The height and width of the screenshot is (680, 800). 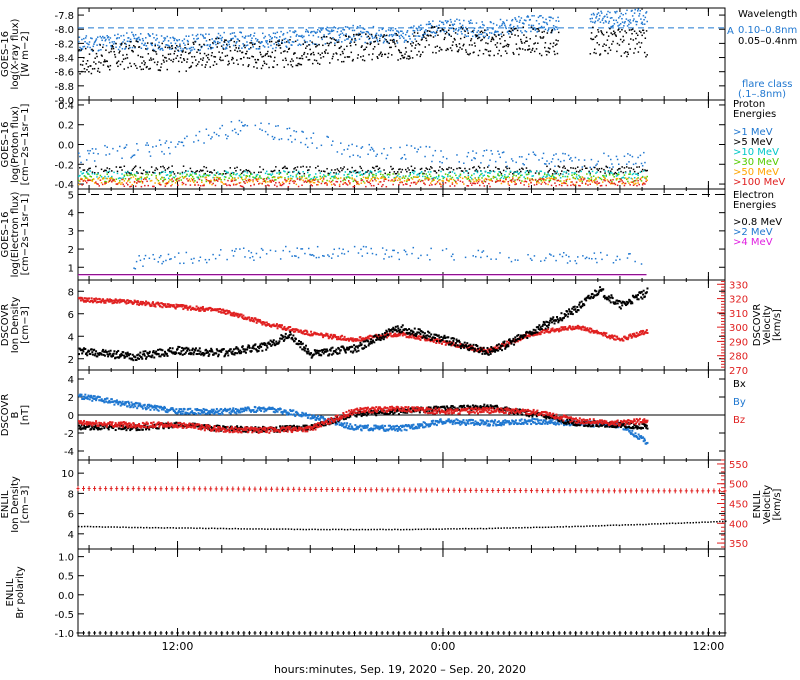 What do you see at coordinates (767, 41) in the screenshot?
I see `xray-legend-long: 0.05–0.4nm` at bounding box center [767, 41].